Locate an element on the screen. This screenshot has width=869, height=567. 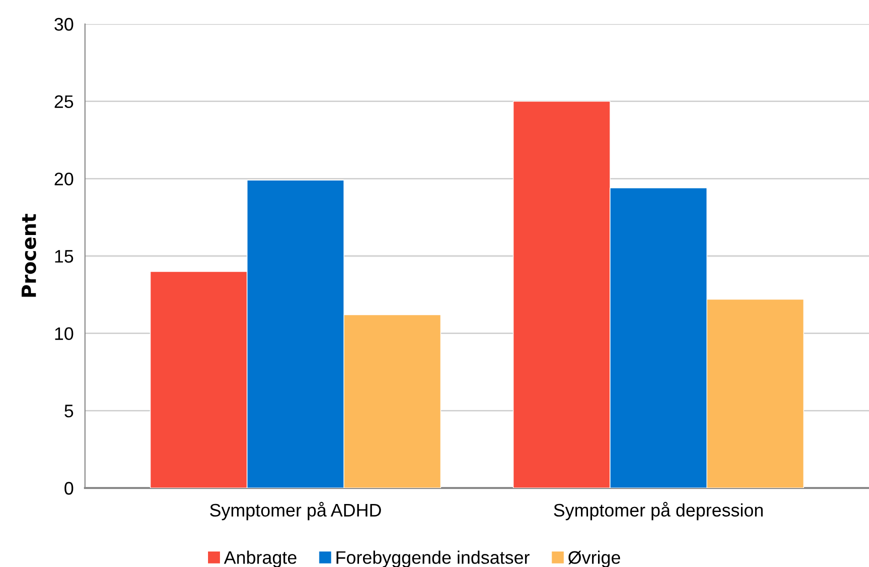
y-axis-title: Procent is located at coordinates (29, 255).